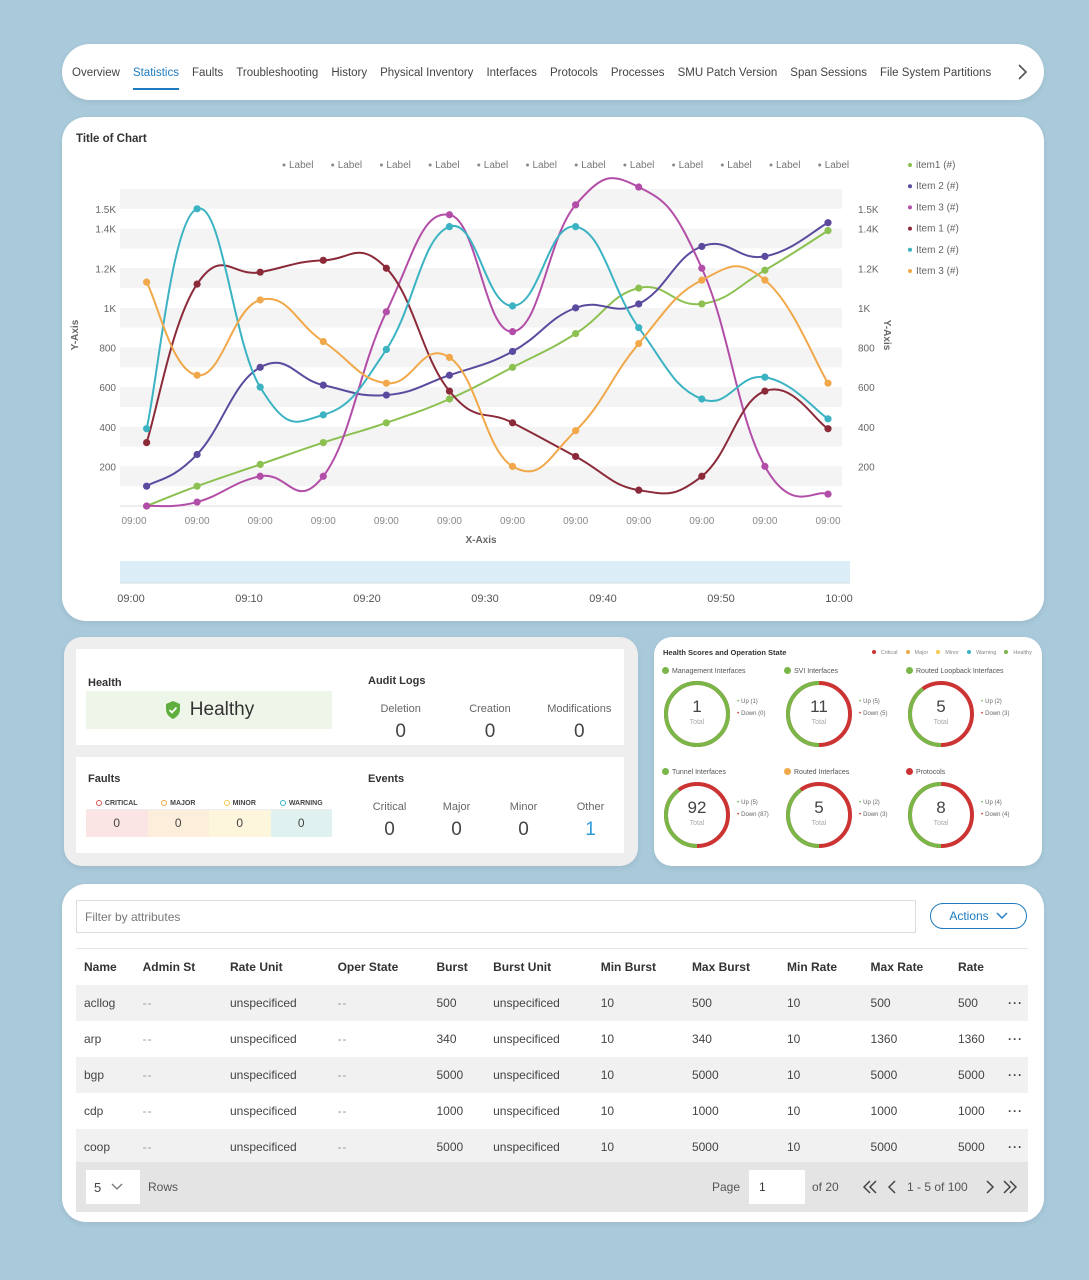 The height and width of the screenshot is (1280, 1089). Describe the element at coordinates (427, 73) in the screenshot. I see `tab-physical-inventory: Physical Inventory` at that location.